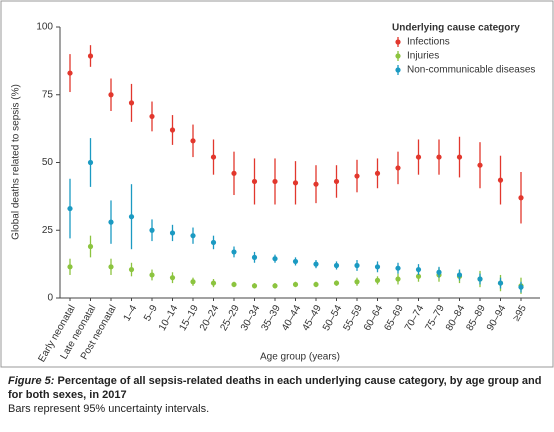 This screenshot has width=554, height=432. Describe the element at coordinates (292, 318) in the screenshot. I see `x-tick-label: 40–44` at that location.